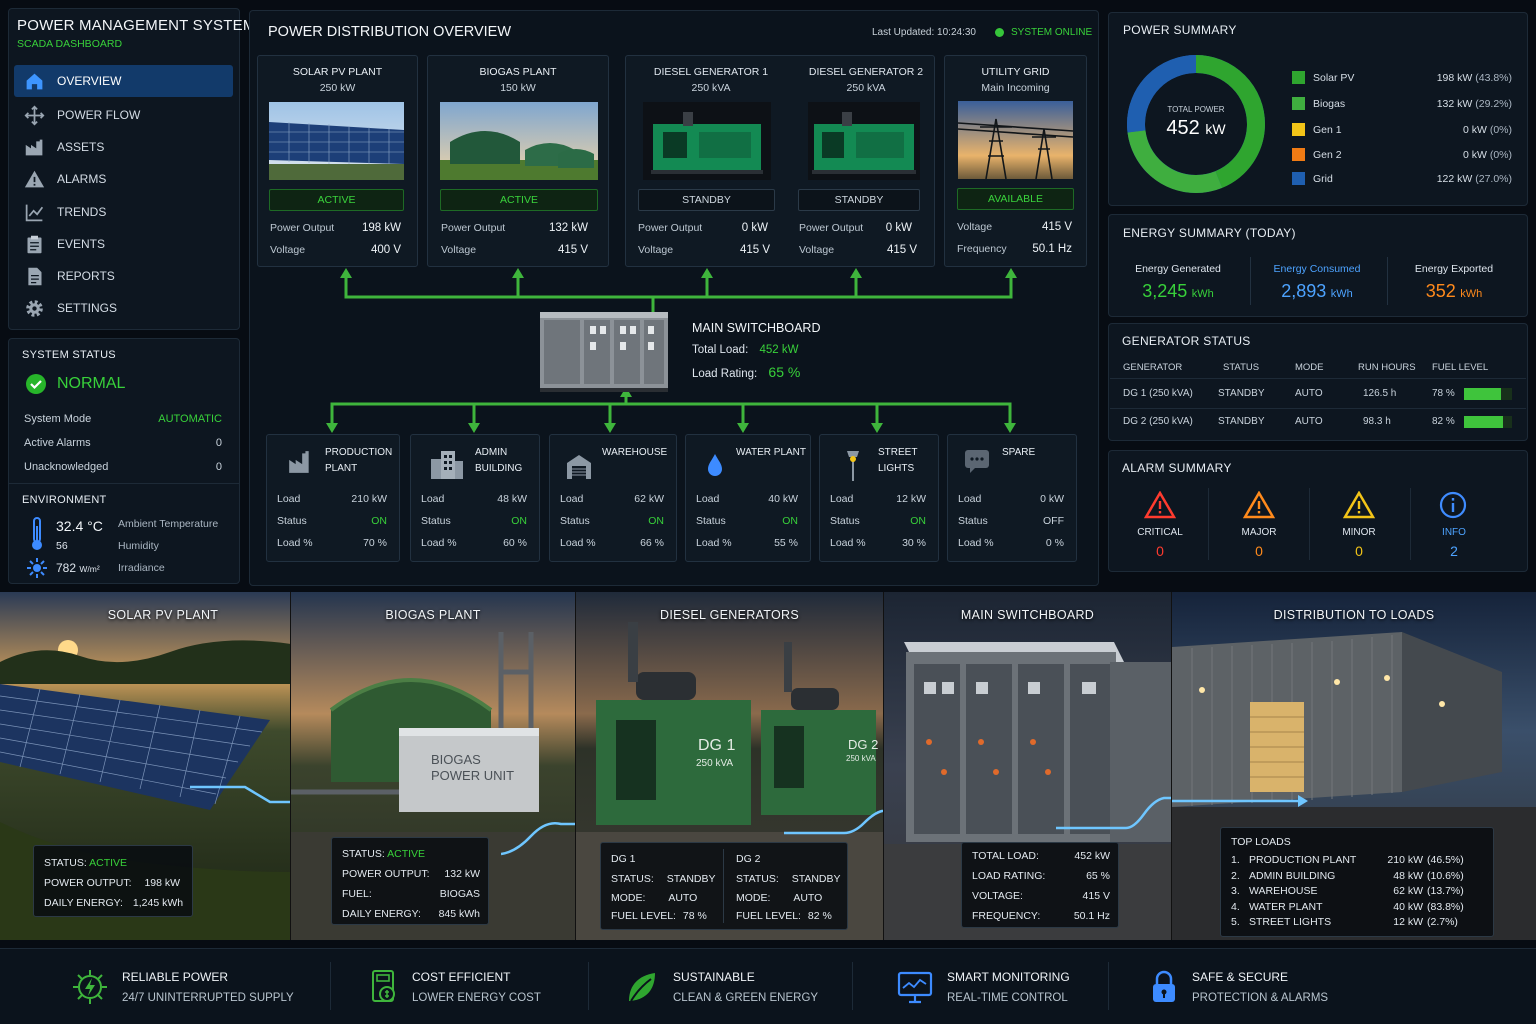 Image resolution: width=1536 pixels, height=1024 pixels. What do you see at coordinates (1160, 505) in the screenshot?
I see `critical-alarm-icon` at bounding box center [1160, 505].